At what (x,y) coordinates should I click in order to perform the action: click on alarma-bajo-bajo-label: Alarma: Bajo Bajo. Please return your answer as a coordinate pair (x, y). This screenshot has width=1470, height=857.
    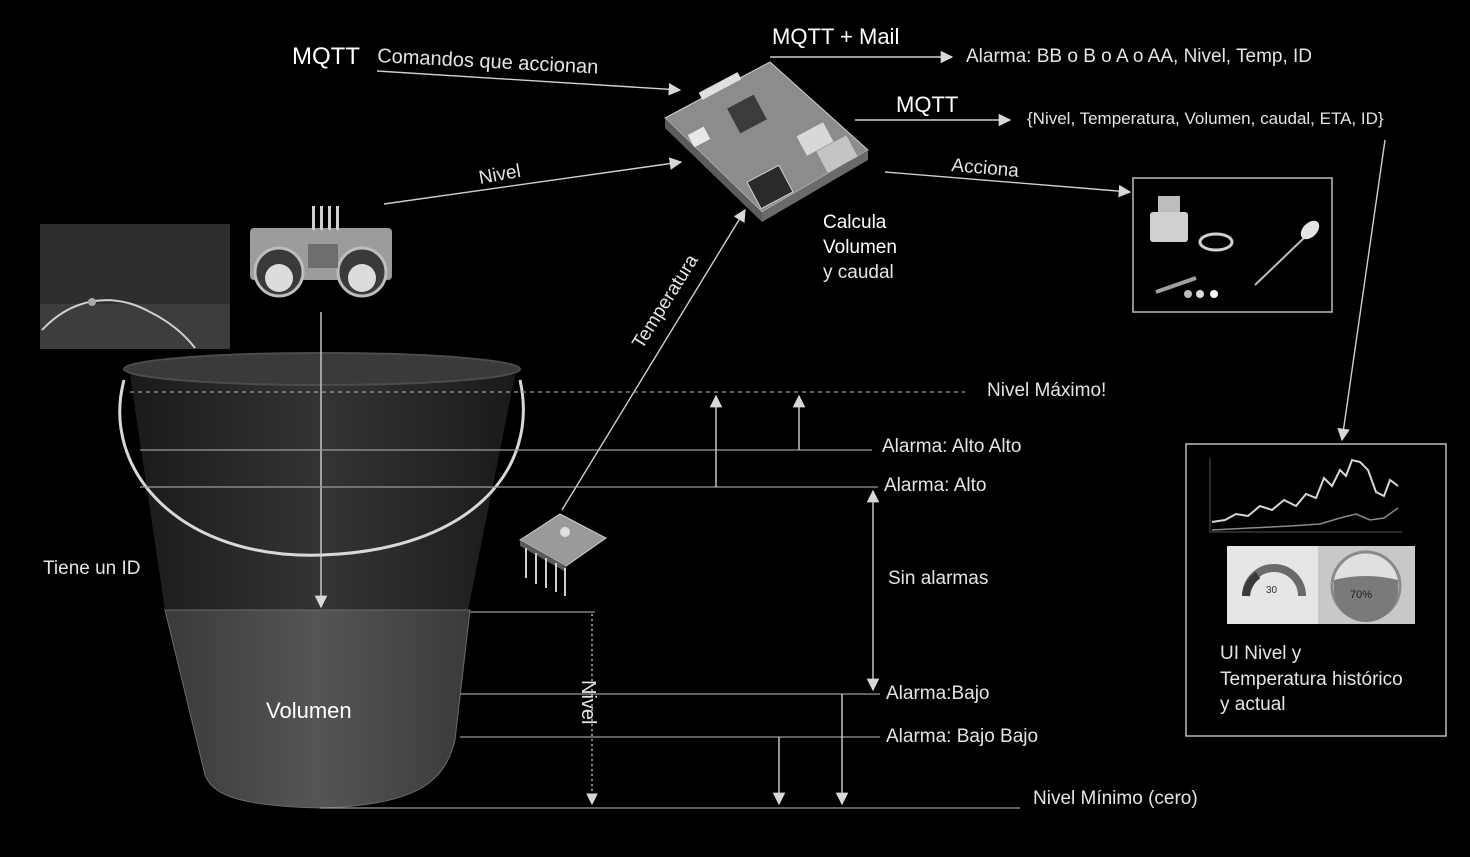
    Looking at the image, I should click on (962, 736).